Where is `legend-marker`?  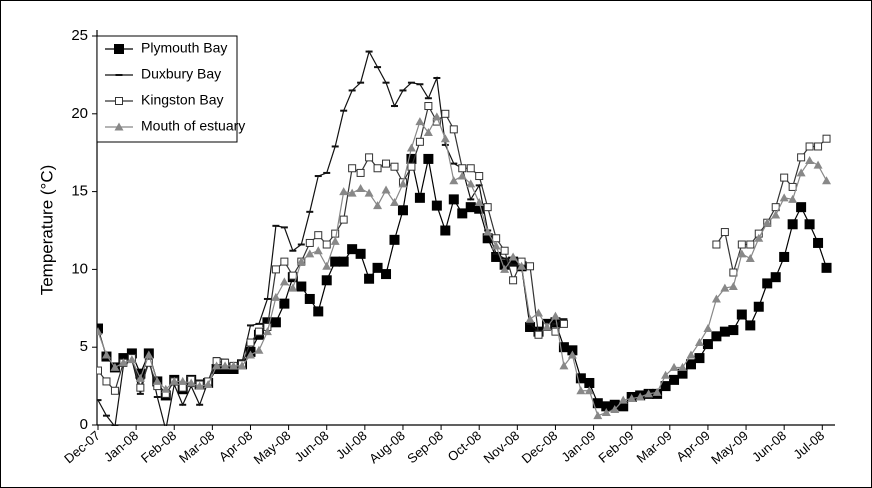 legend-marker is located at coordinates (119, 126).